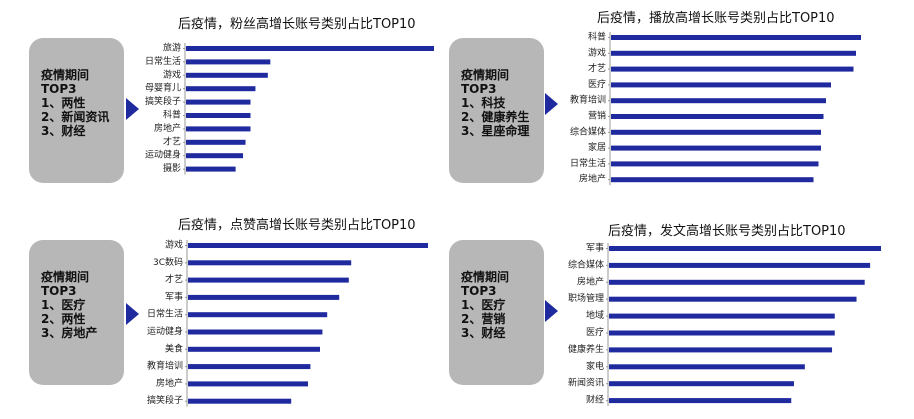 The height and width of the screenshot is (419, 914). Describe the element at coordinates (595, 366) in the screenshot. I see `category-label: 家电` at that location.